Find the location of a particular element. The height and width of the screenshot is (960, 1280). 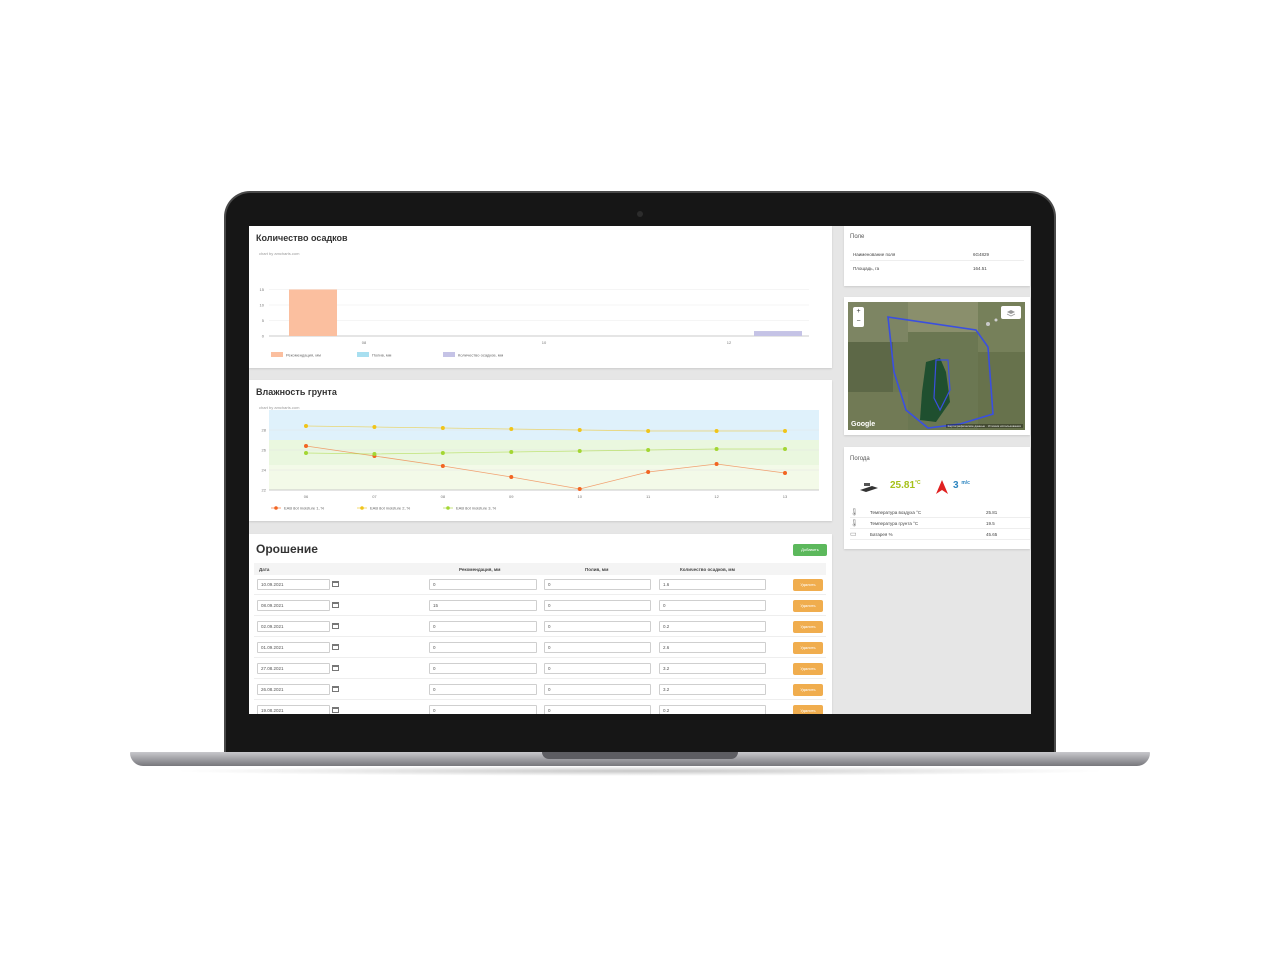

date-input: 19.08.2021 is located at coordinates (293, 709).